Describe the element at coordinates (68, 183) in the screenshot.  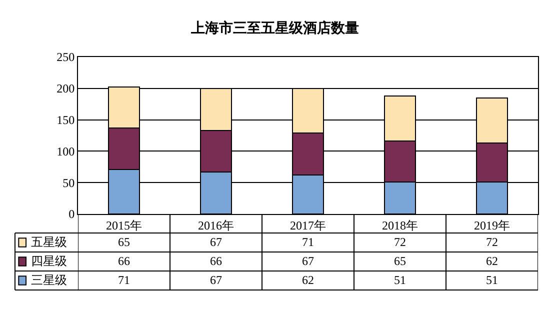
I see `y-tick-label: 50` at that location.